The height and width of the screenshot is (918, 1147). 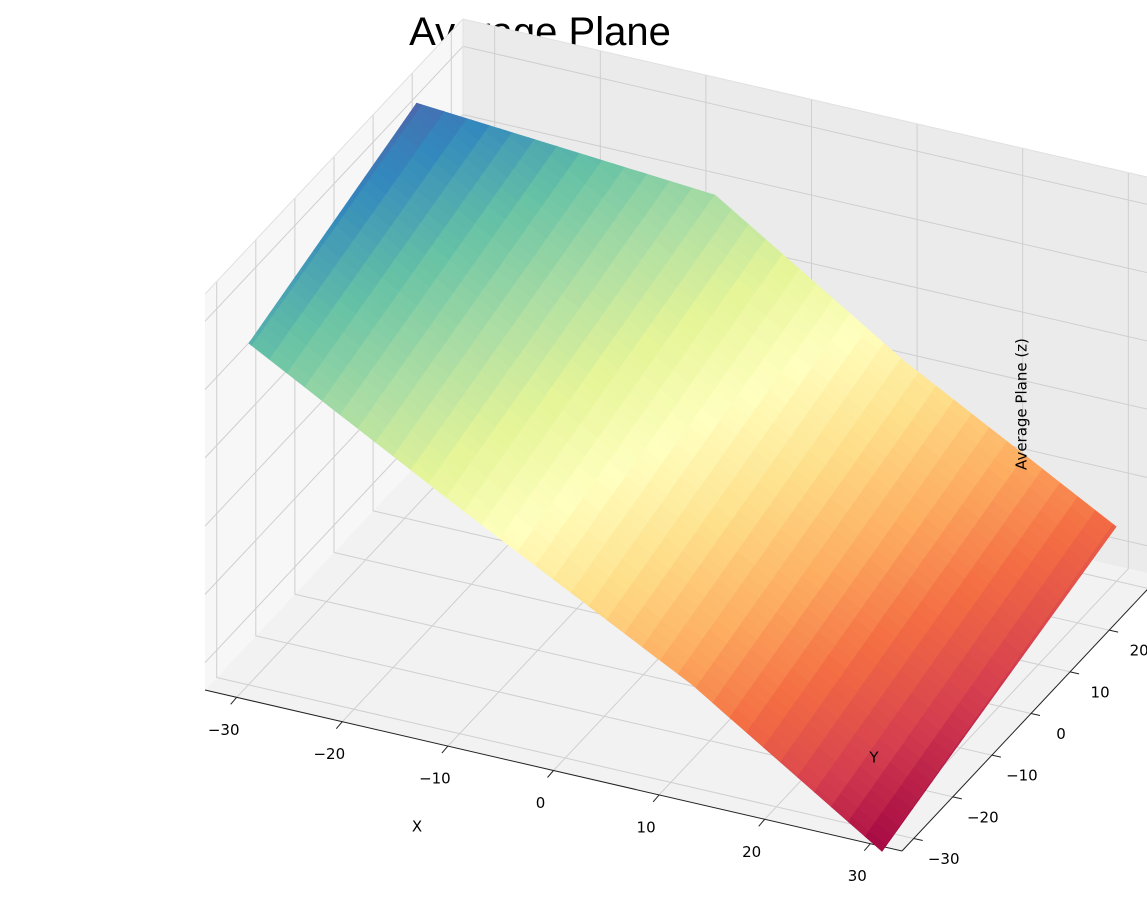 I want to click on x-tick-label: 20, so click(x=751, y=852).